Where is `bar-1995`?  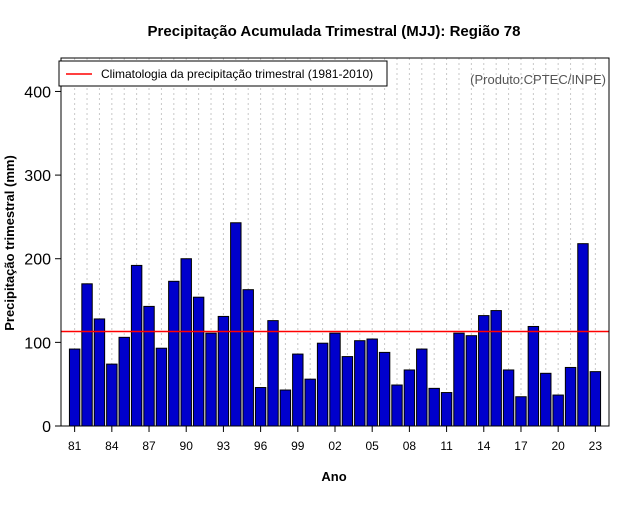 bar-1995 is located at coordinates (248, 358).